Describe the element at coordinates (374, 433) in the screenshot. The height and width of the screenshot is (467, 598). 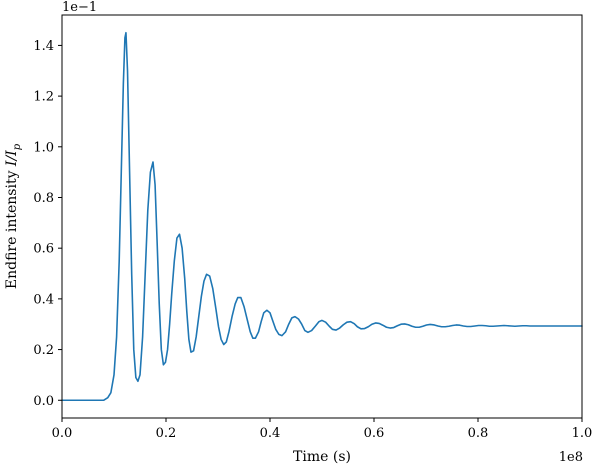
I see `x-tick-label: 0.6` at that location.